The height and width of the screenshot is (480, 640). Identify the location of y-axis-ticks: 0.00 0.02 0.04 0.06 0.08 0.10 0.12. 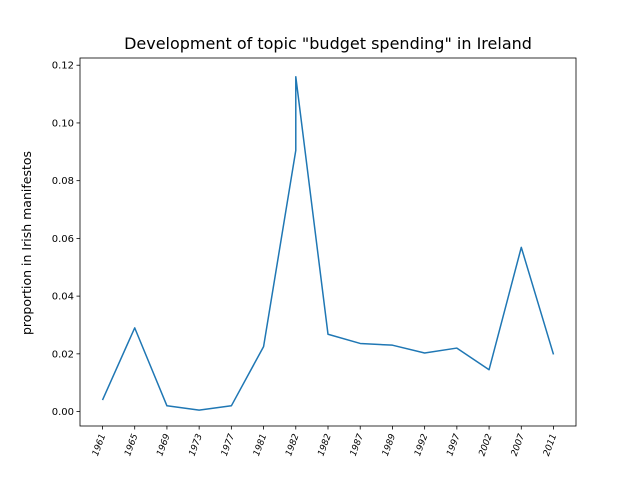
(66, 239).